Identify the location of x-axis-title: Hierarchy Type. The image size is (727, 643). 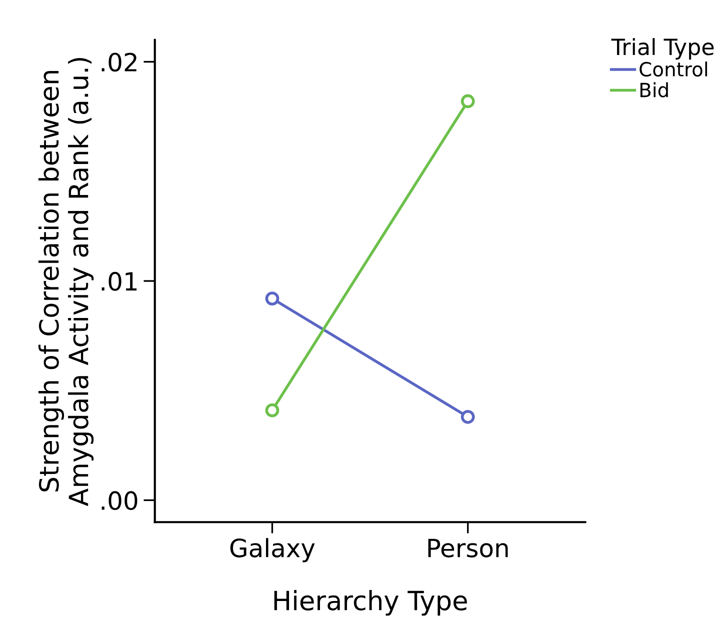
(370, 603).